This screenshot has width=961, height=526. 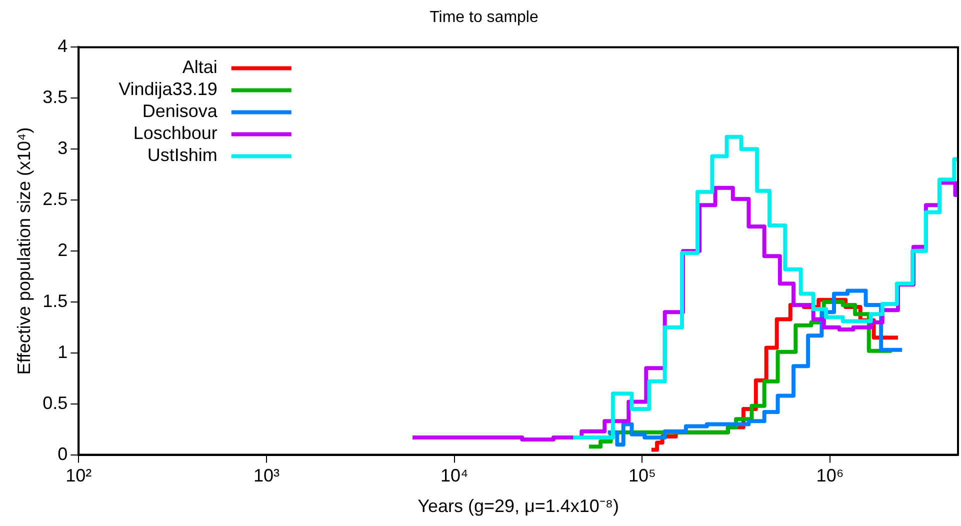 I want to click on legend-label: Vindija33.19, so click(x=168, y=89).